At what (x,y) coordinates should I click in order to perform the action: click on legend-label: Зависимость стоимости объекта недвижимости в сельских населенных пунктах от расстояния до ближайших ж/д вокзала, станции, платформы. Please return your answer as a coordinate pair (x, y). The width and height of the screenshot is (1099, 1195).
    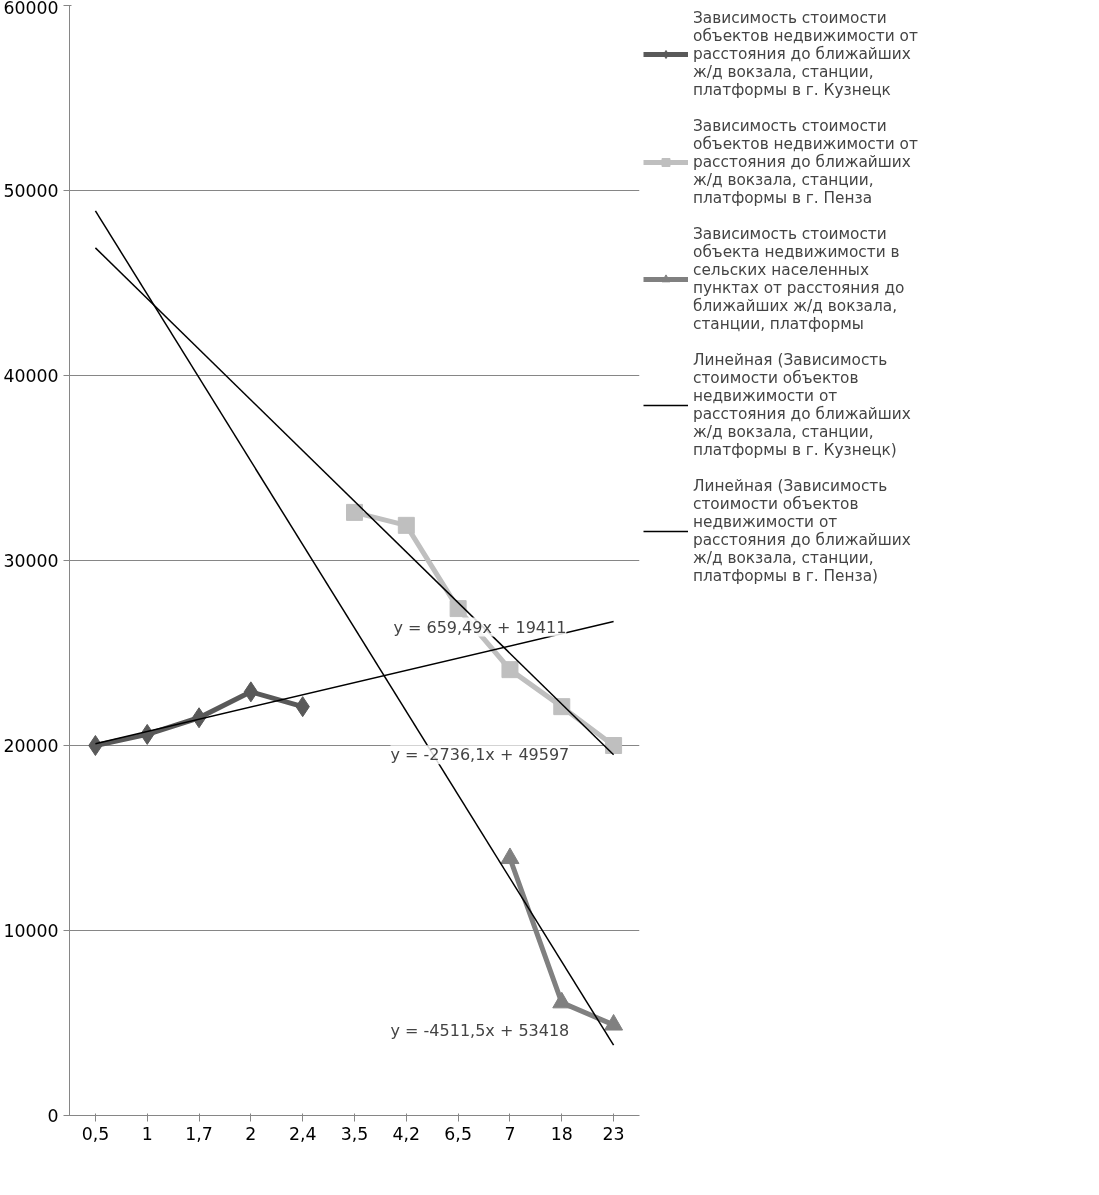
    Looking at the image, I should click on (799, 279).